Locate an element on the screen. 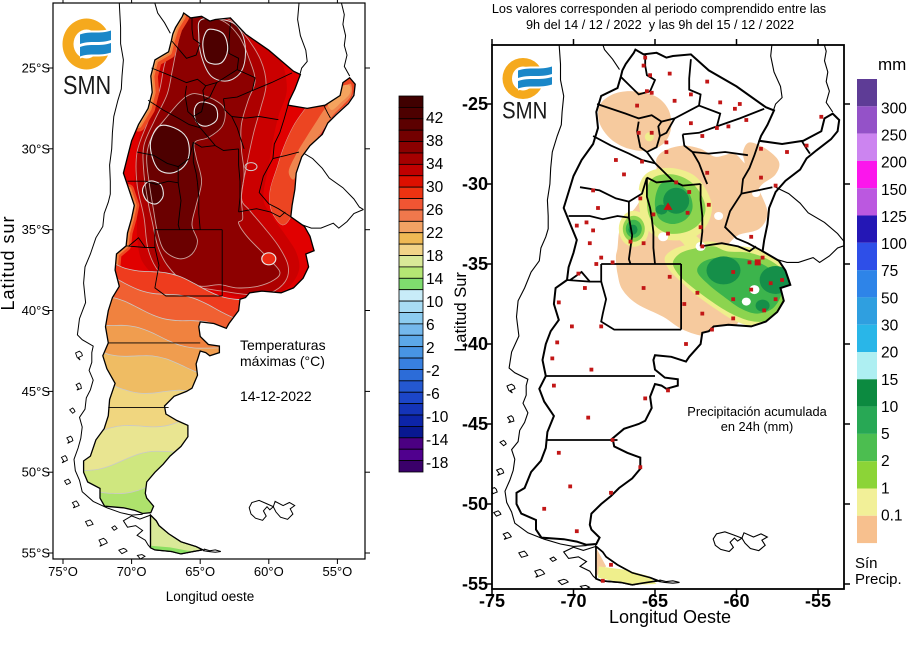 The width and height of the screenshot is (921, 653). svg-text: -14 is located at coordinates (437, 440).